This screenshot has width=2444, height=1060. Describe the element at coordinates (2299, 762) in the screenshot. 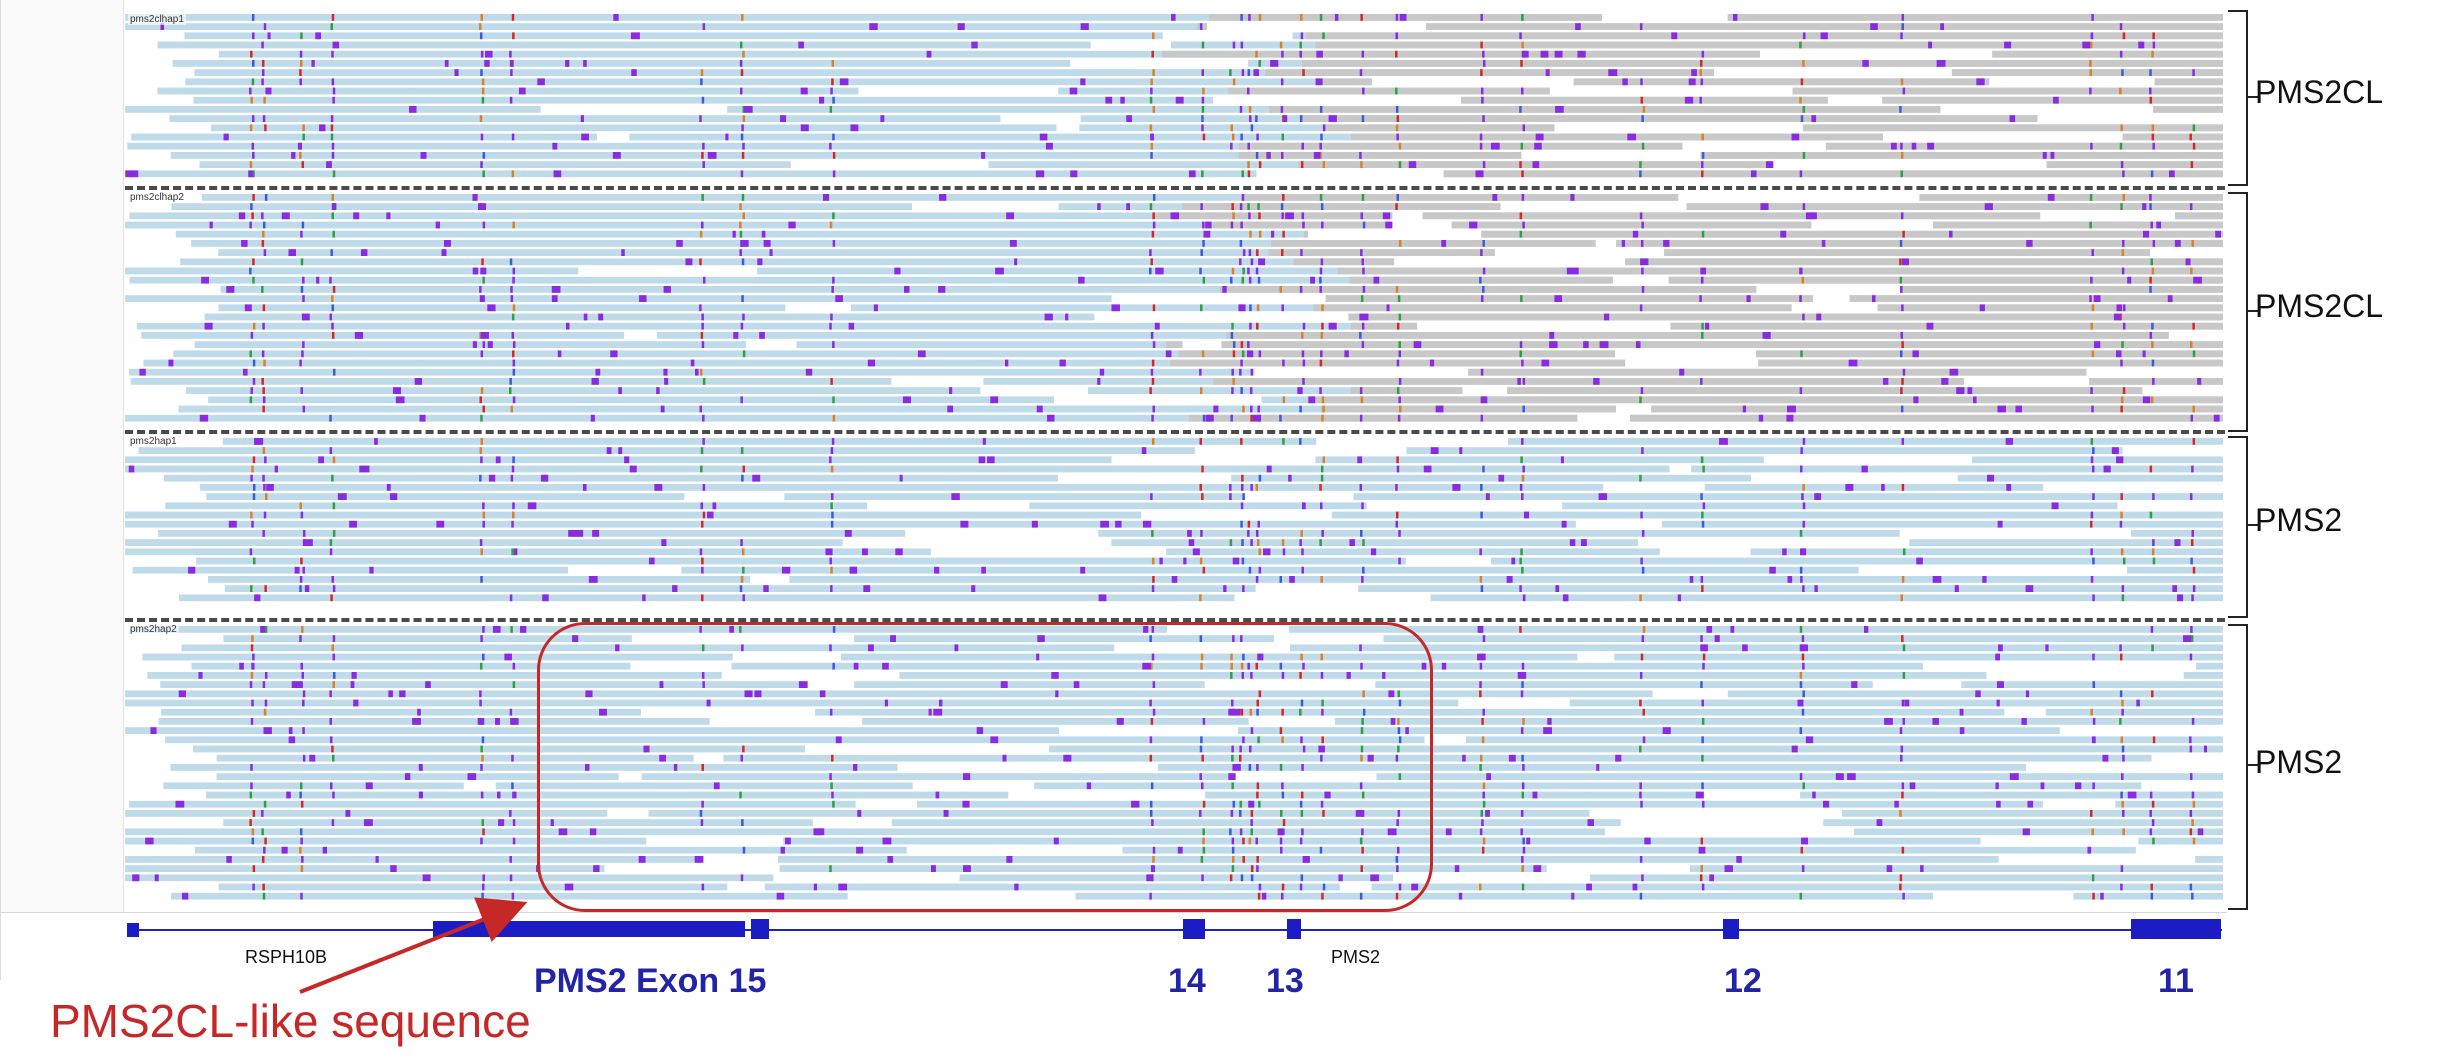

I see `group-label-pms2-2: PMS2` at that location.